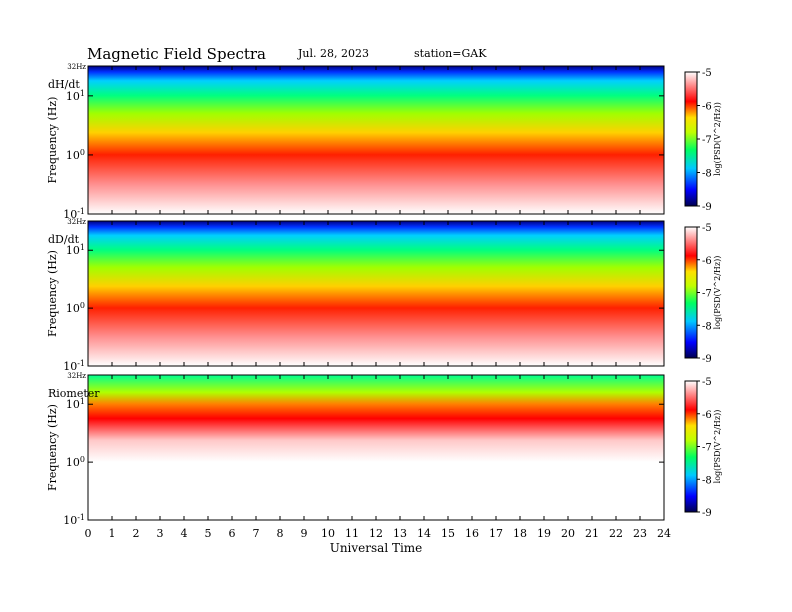 The image size is (792, 612). I want to click on x-tick-label: 5, so click(208, 533).